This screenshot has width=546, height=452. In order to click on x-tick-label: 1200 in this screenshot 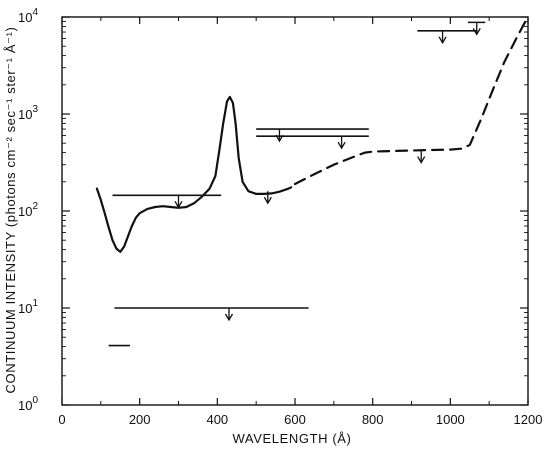, I will do `click(528, 419)`.